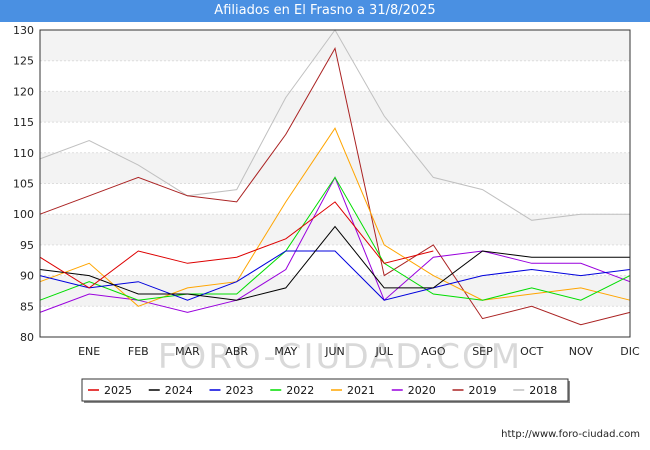 The width and height of the screenshot is (650, 450). What do you see at coordinates (422, 390) in the screenshot?
I see `legend-label: 2020` at bounding box center [422, 390].